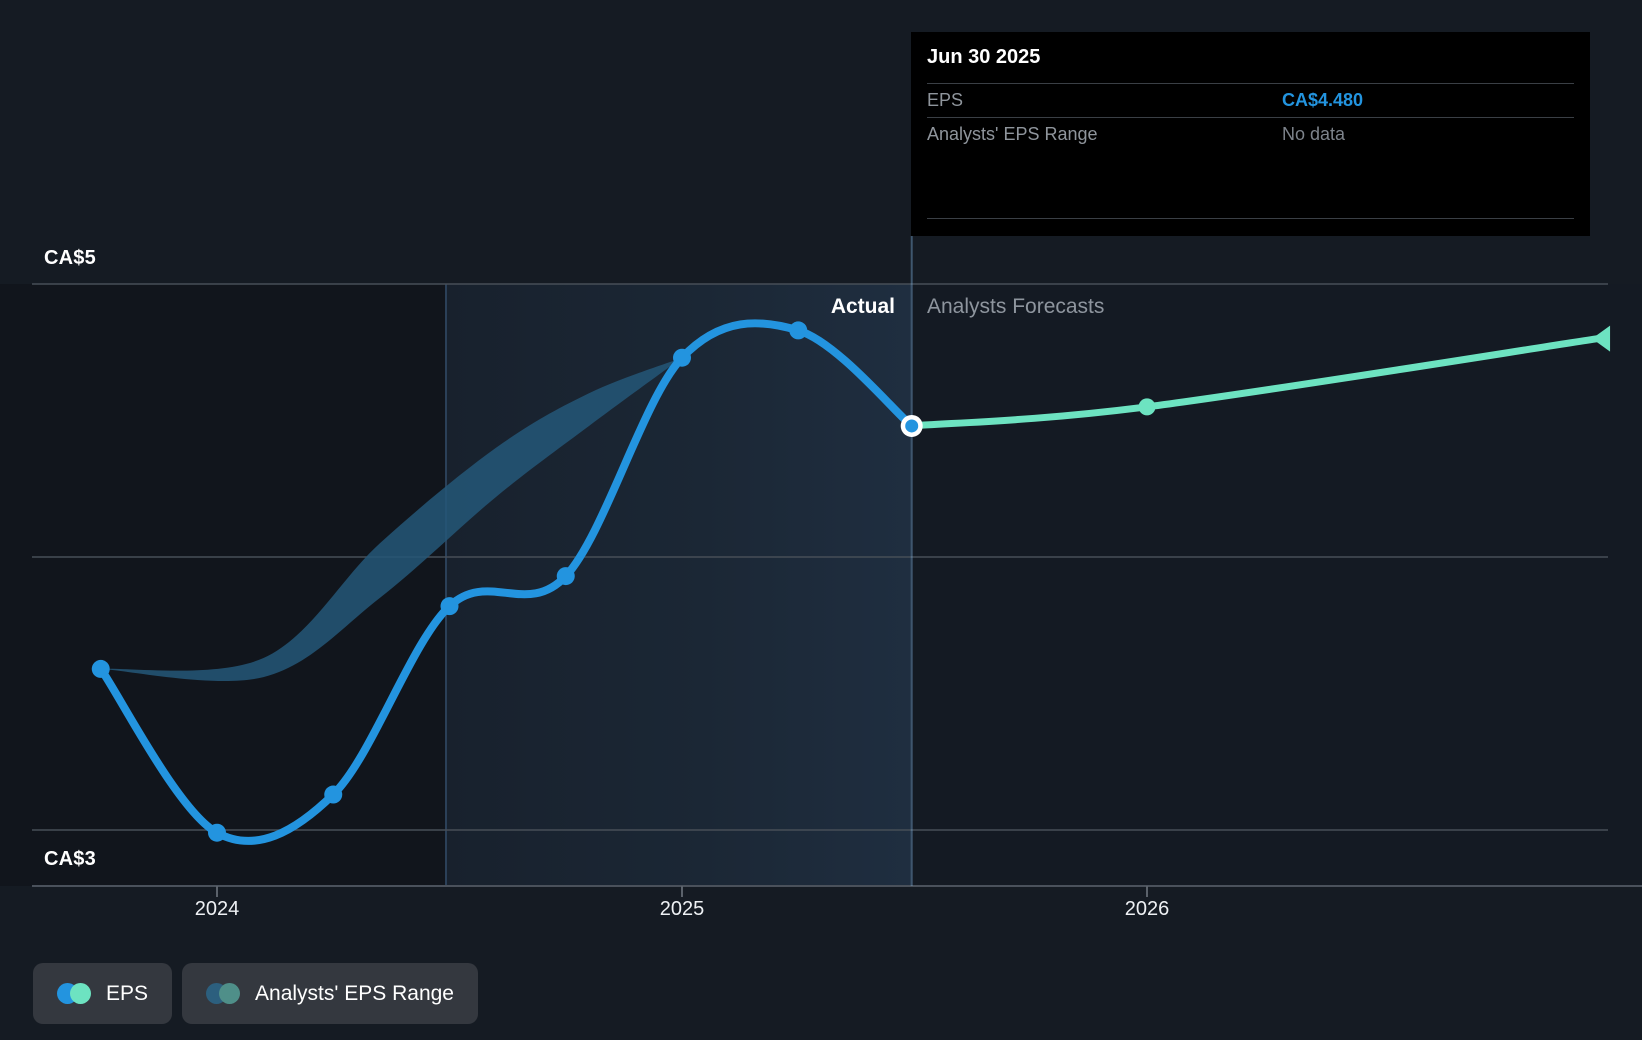  What do you see at coordinates (862, 306) in the screenshot?
I see `actual-section-label: Actual` at bounding box center [862, 306].